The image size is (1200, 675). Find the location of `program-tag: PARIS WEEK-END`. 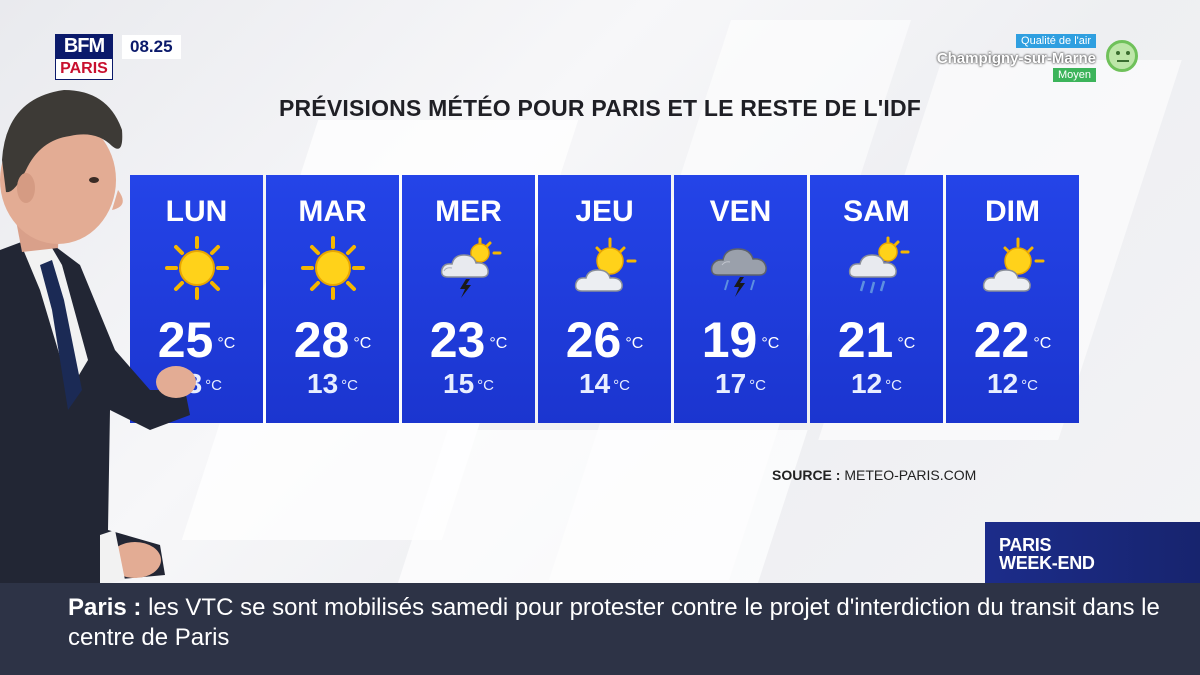

program-tag: PARIS WEEK-END is located at coordinates (1092, 552).